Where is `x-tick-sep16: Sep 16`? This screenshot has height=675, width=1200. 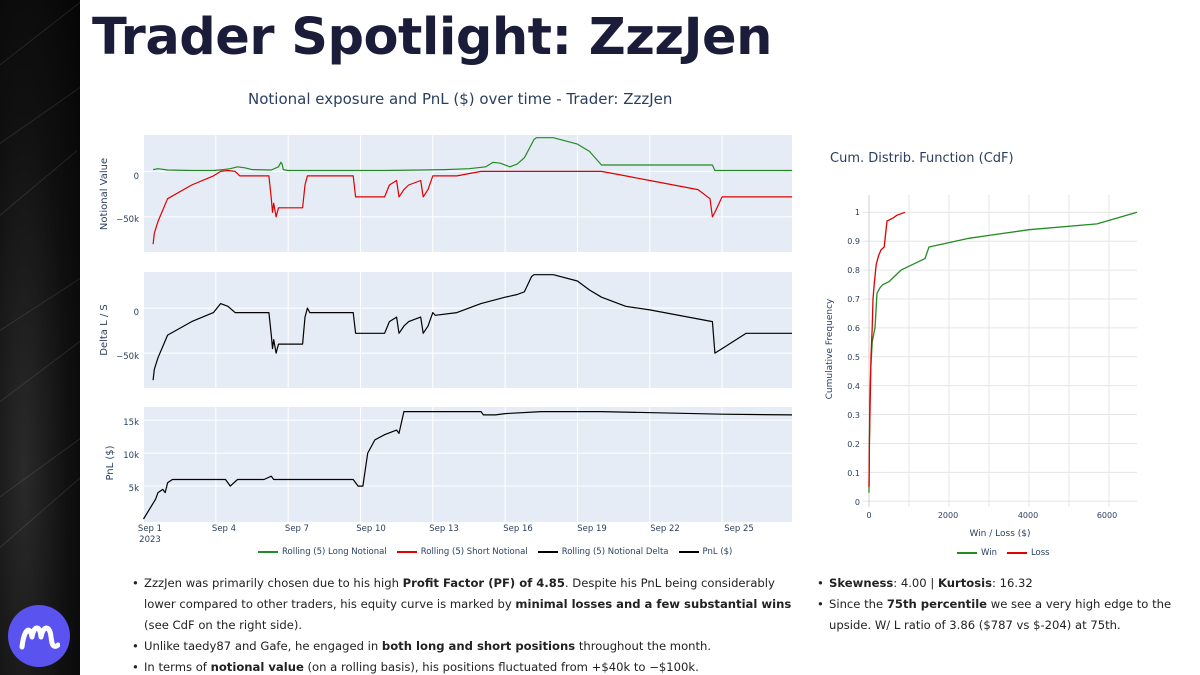 x-tick-sep16: Sep 16 is located at coordinates (518, 529).